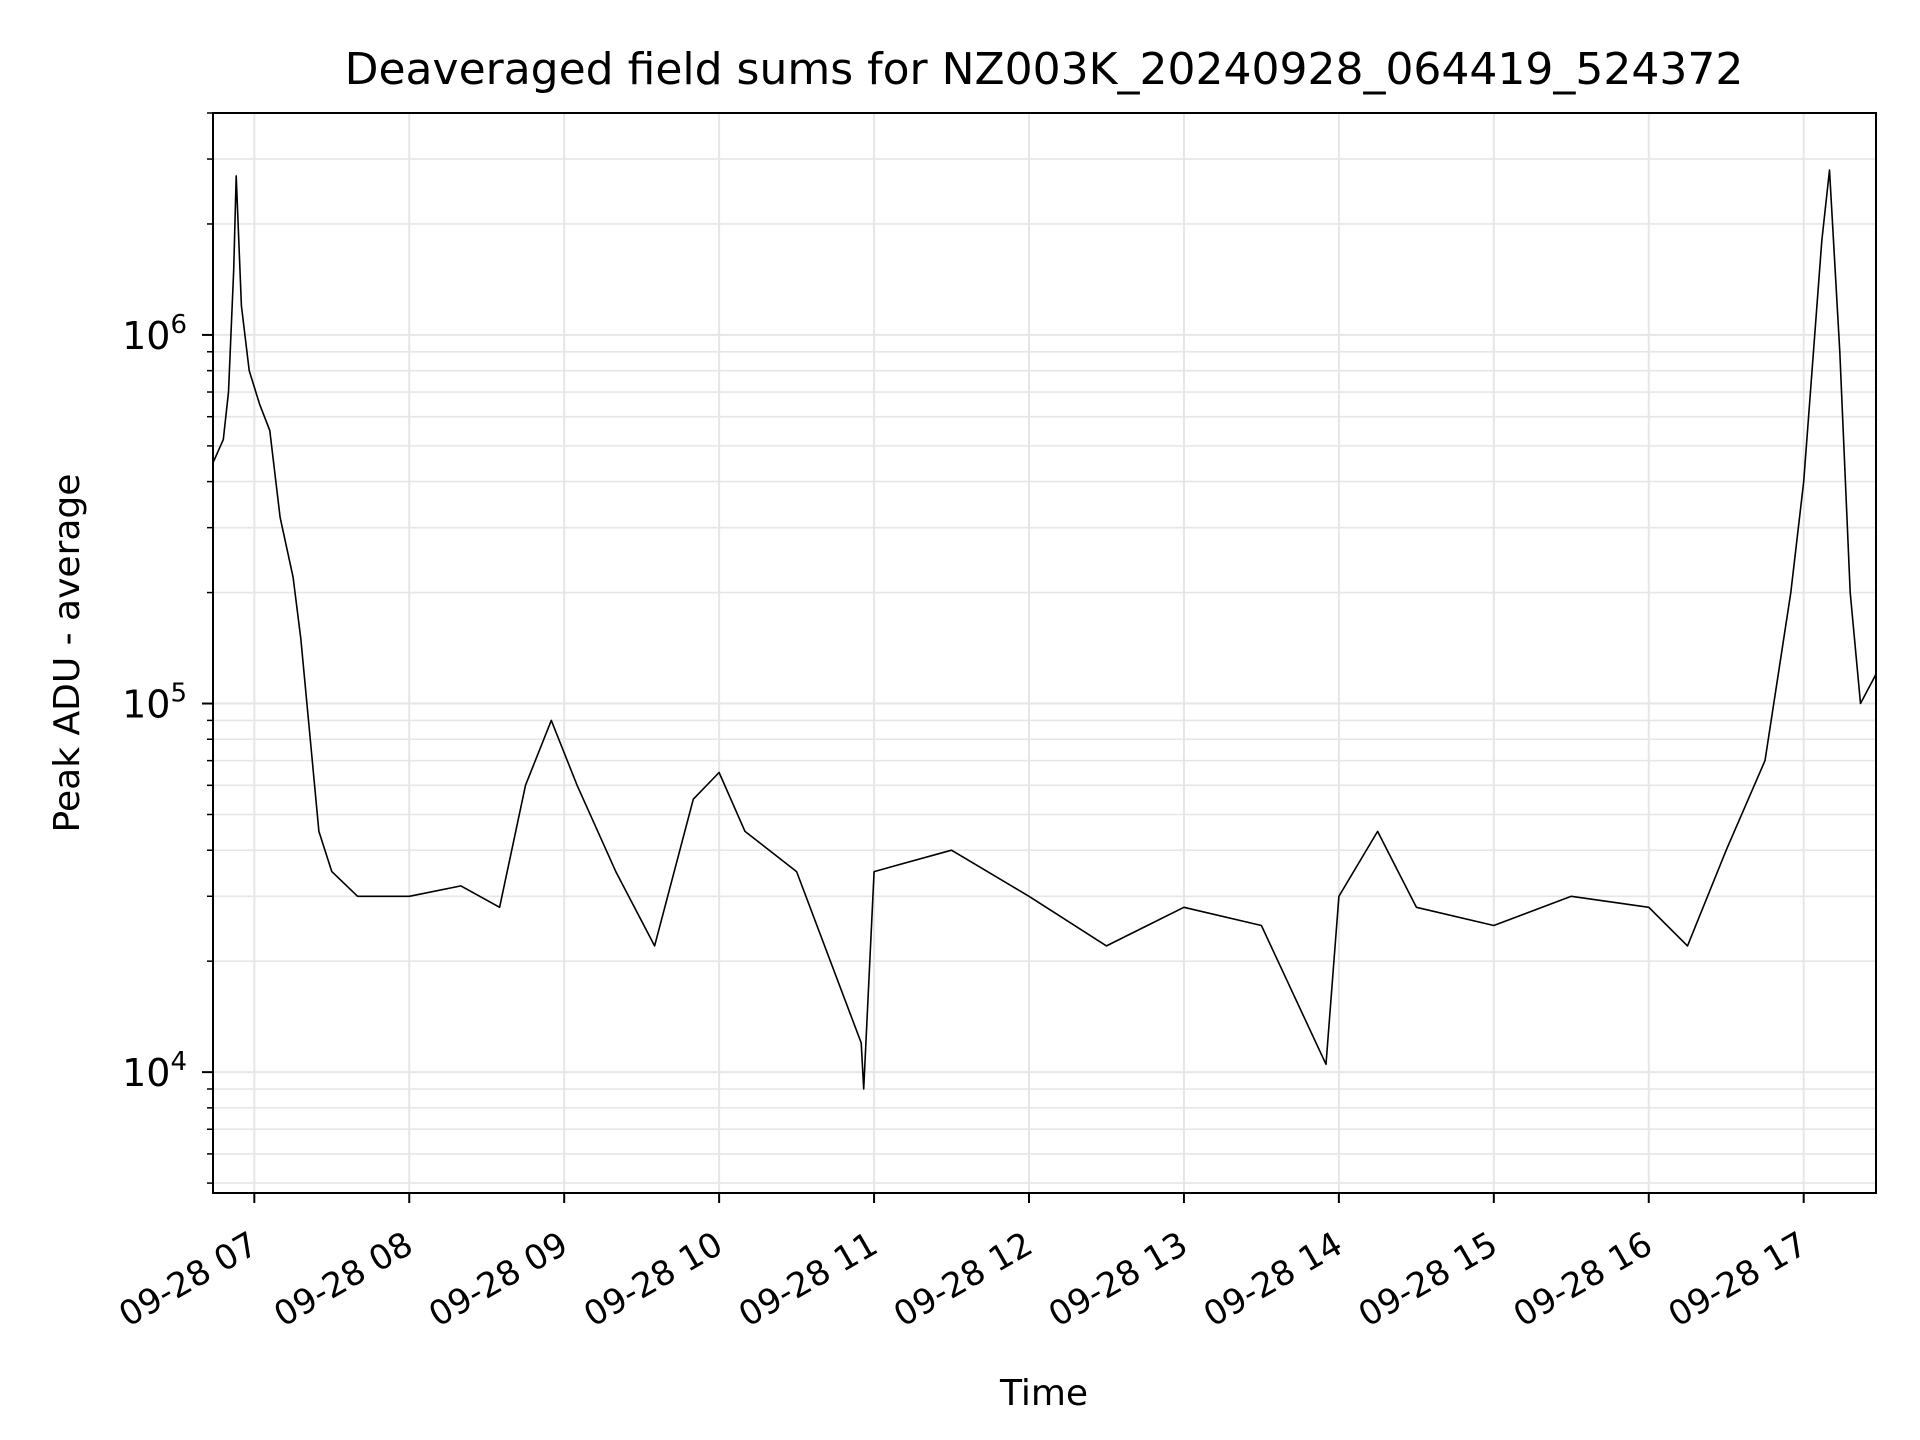 Image resolution: width=1920 pixels, height=1440 pixels. I want to click on y-tick-label: 10⁴, so click(154, 1071).